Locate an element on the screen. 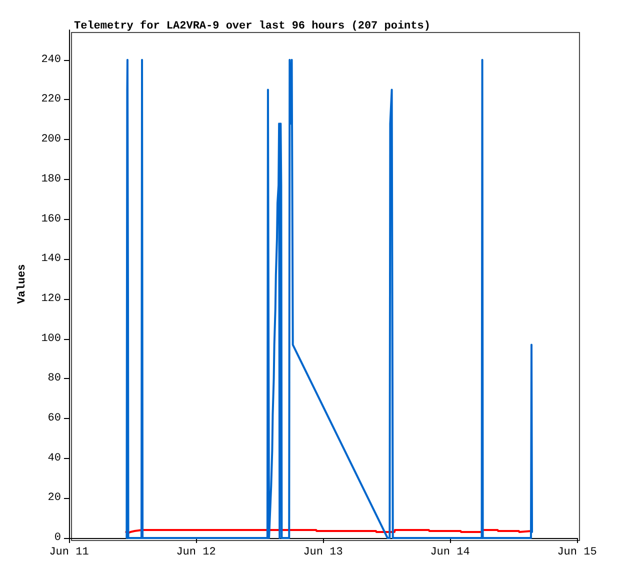 Image resolution: width=618 pixels, height=579 pixels. y-tick-label: 100 is located at coordinates (51, 338).